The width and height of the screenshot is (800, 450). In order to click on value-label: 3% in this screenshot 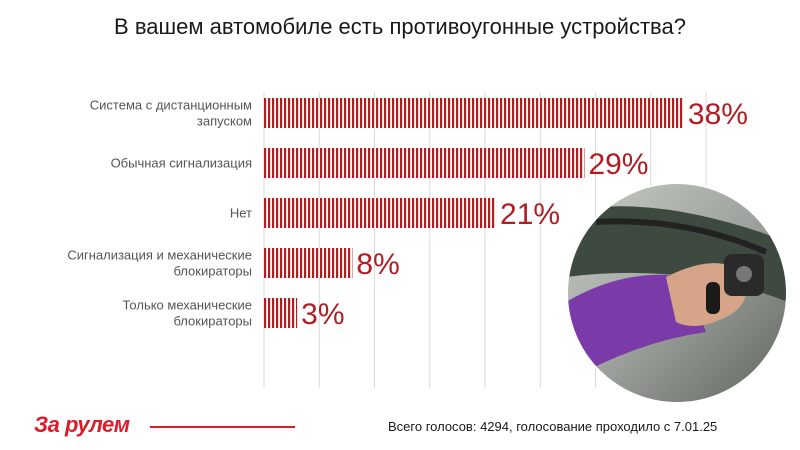, I will do `click(322, 314)`.